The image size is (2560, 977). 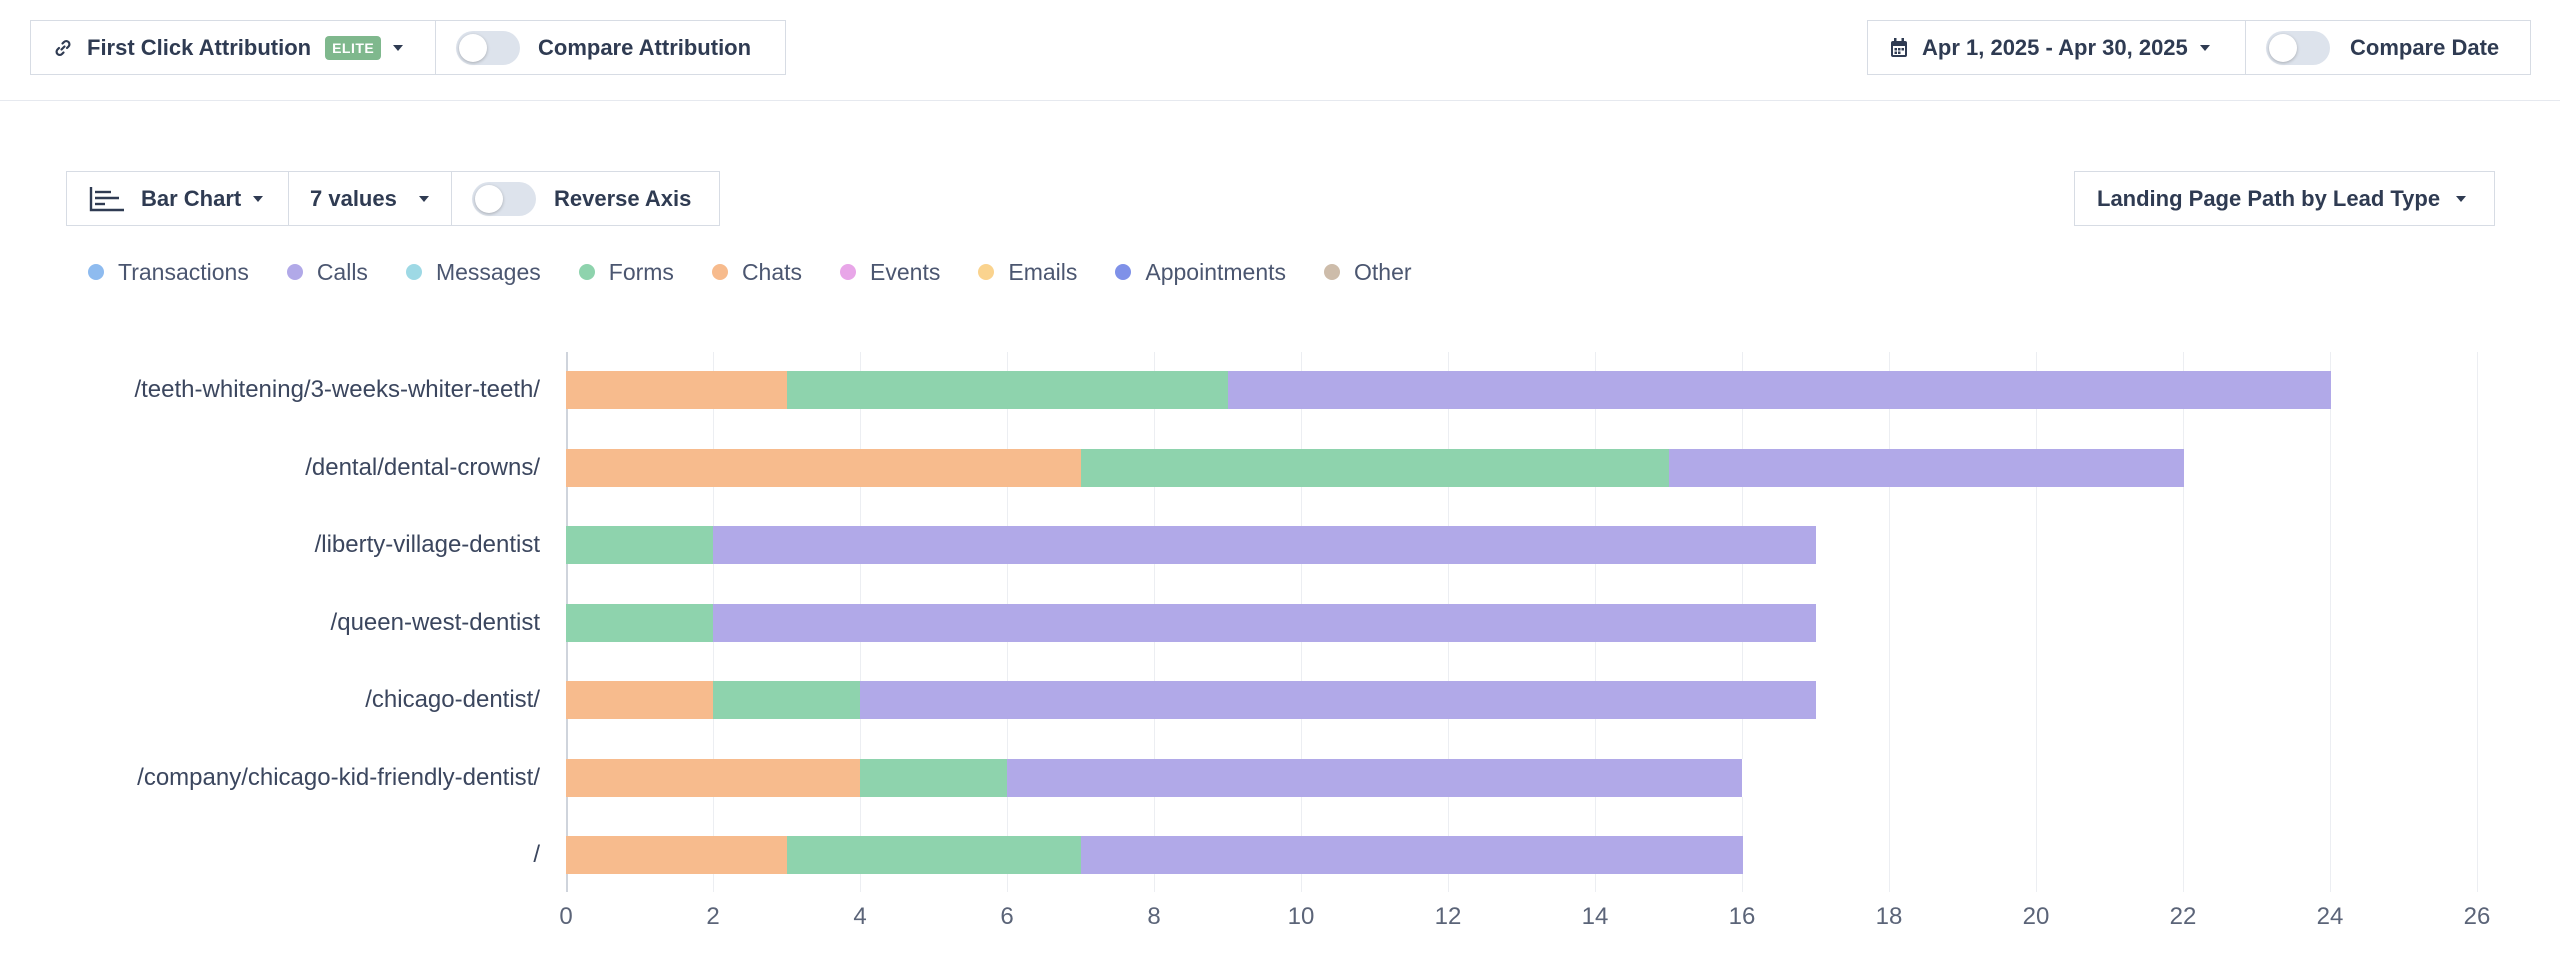 What do you see at coordinates (452, 699) in the screenshot?
I see `y-category-label: /chicago-dentist/` at bounding box center [452, 699].